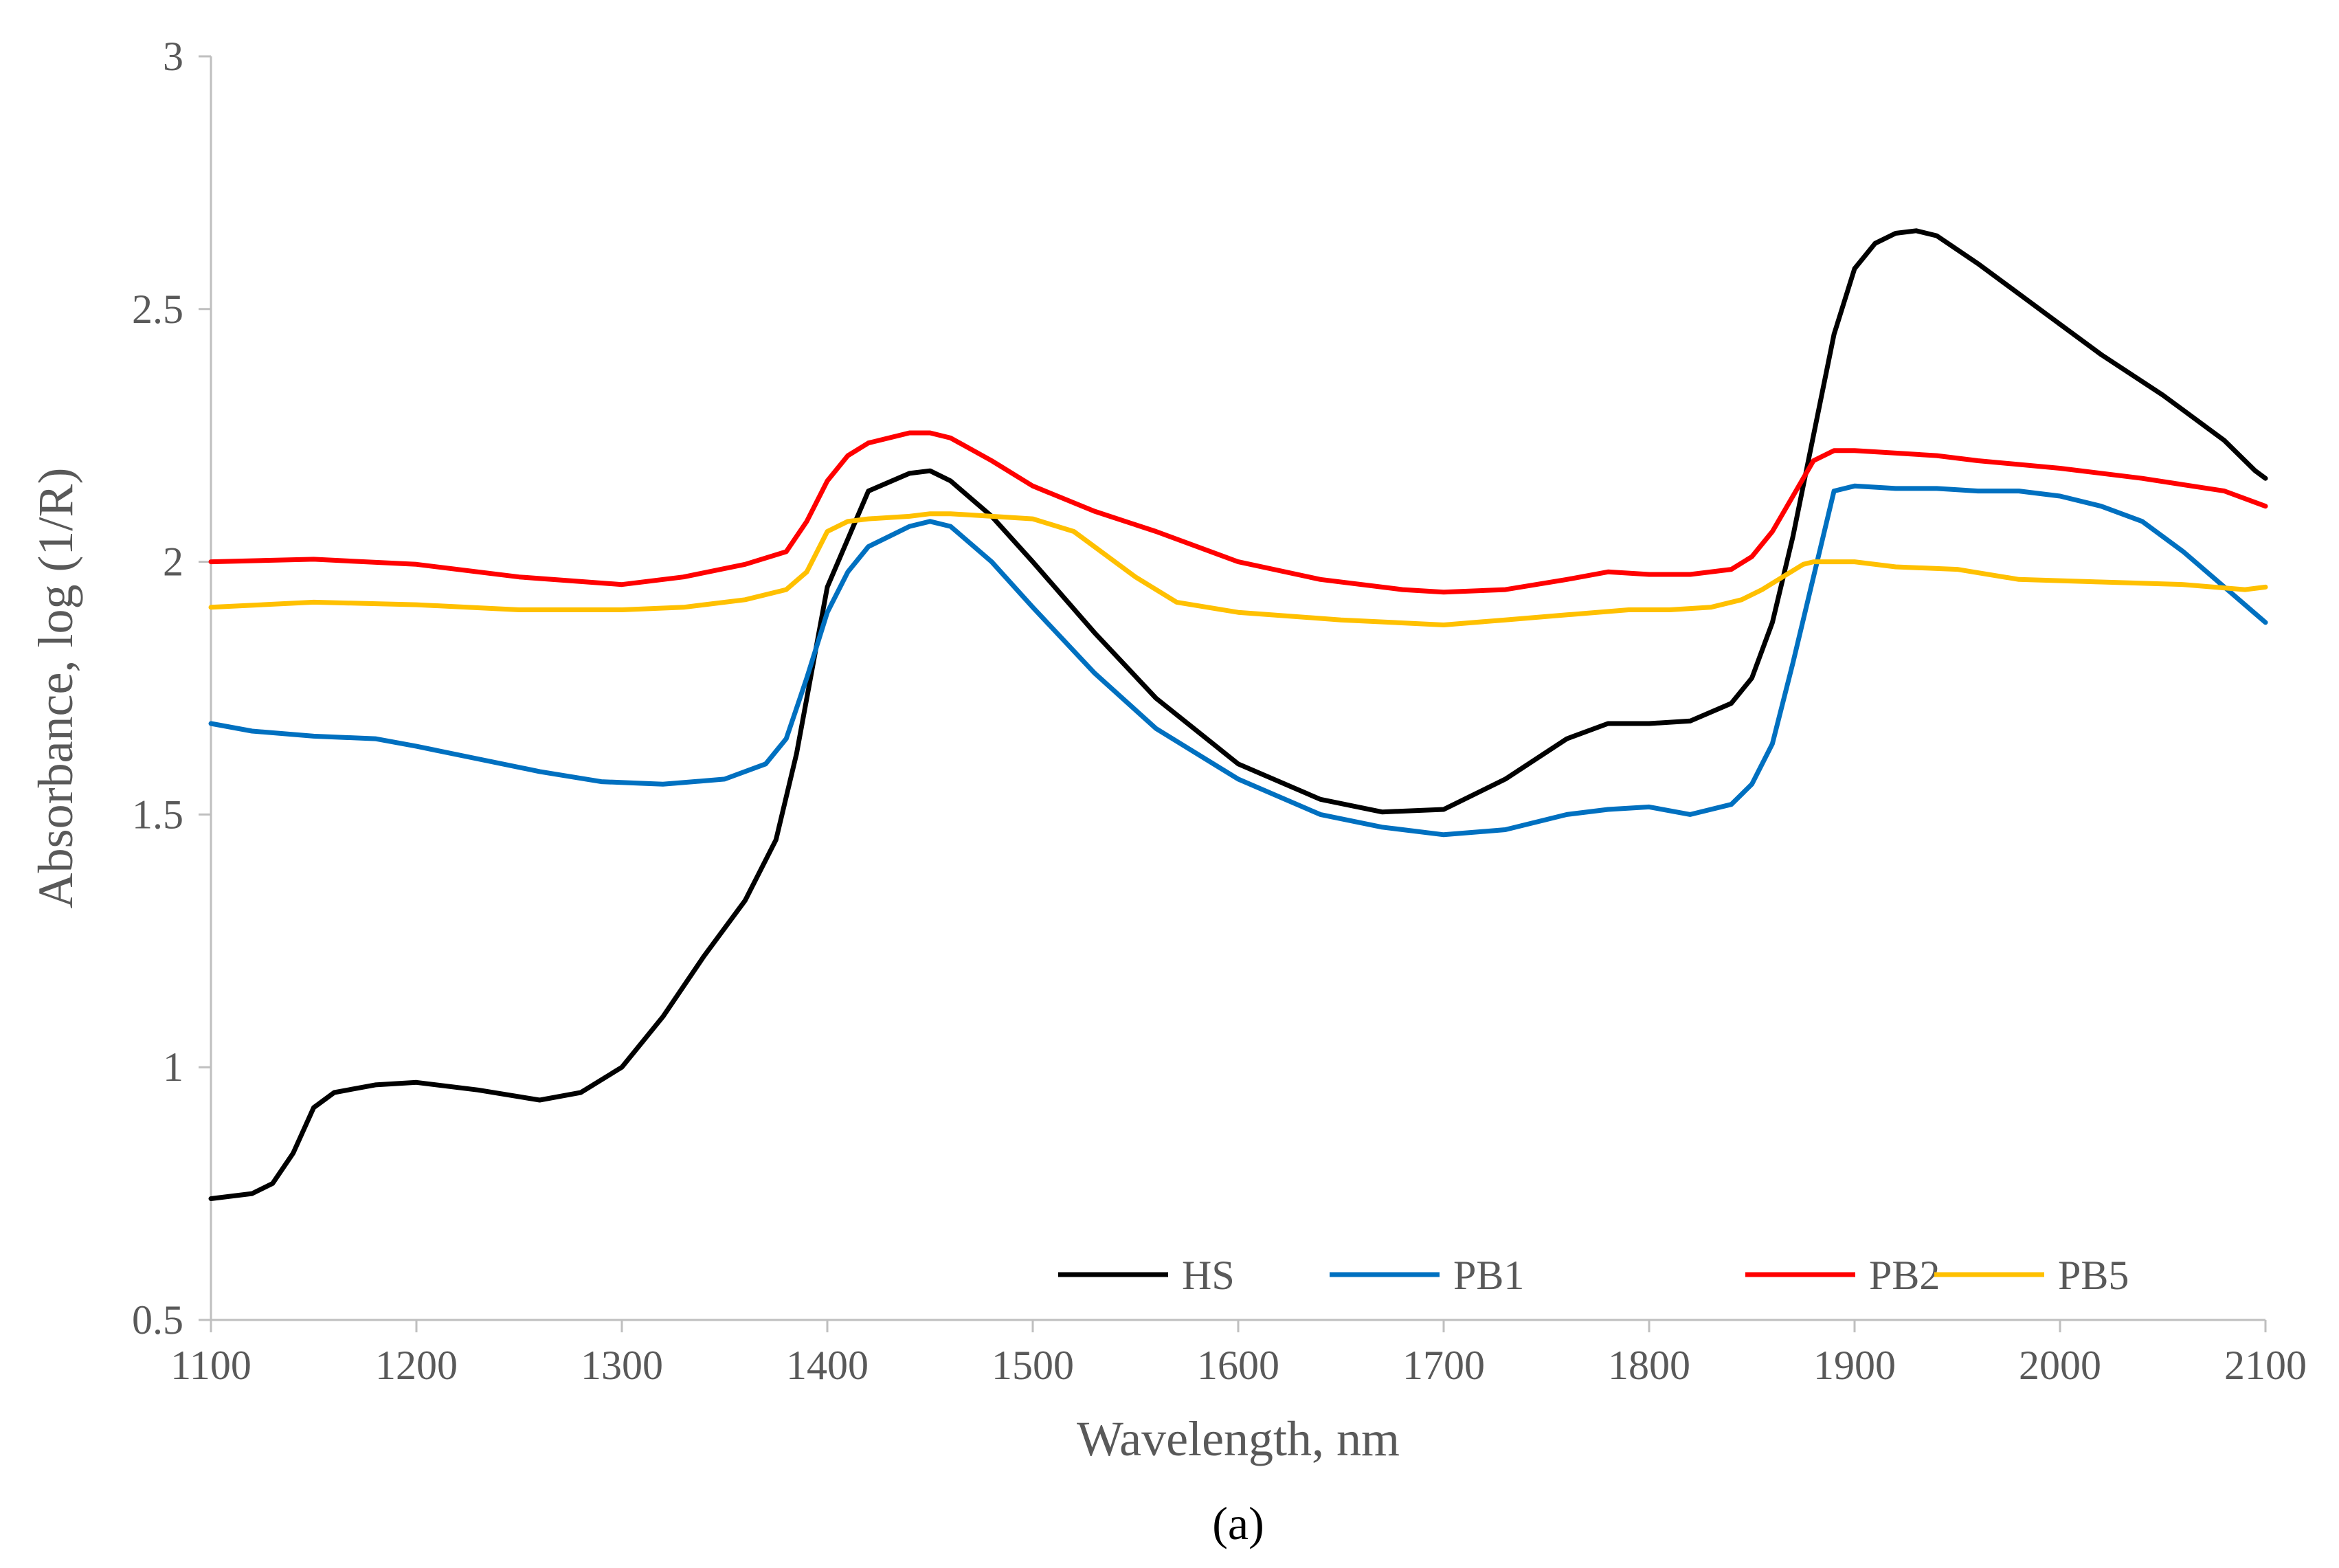  What do you see at coordinates (622, 1365) in the screenshot?
I see `x-tick-label: 1300` at bounding box center [622, 1365].